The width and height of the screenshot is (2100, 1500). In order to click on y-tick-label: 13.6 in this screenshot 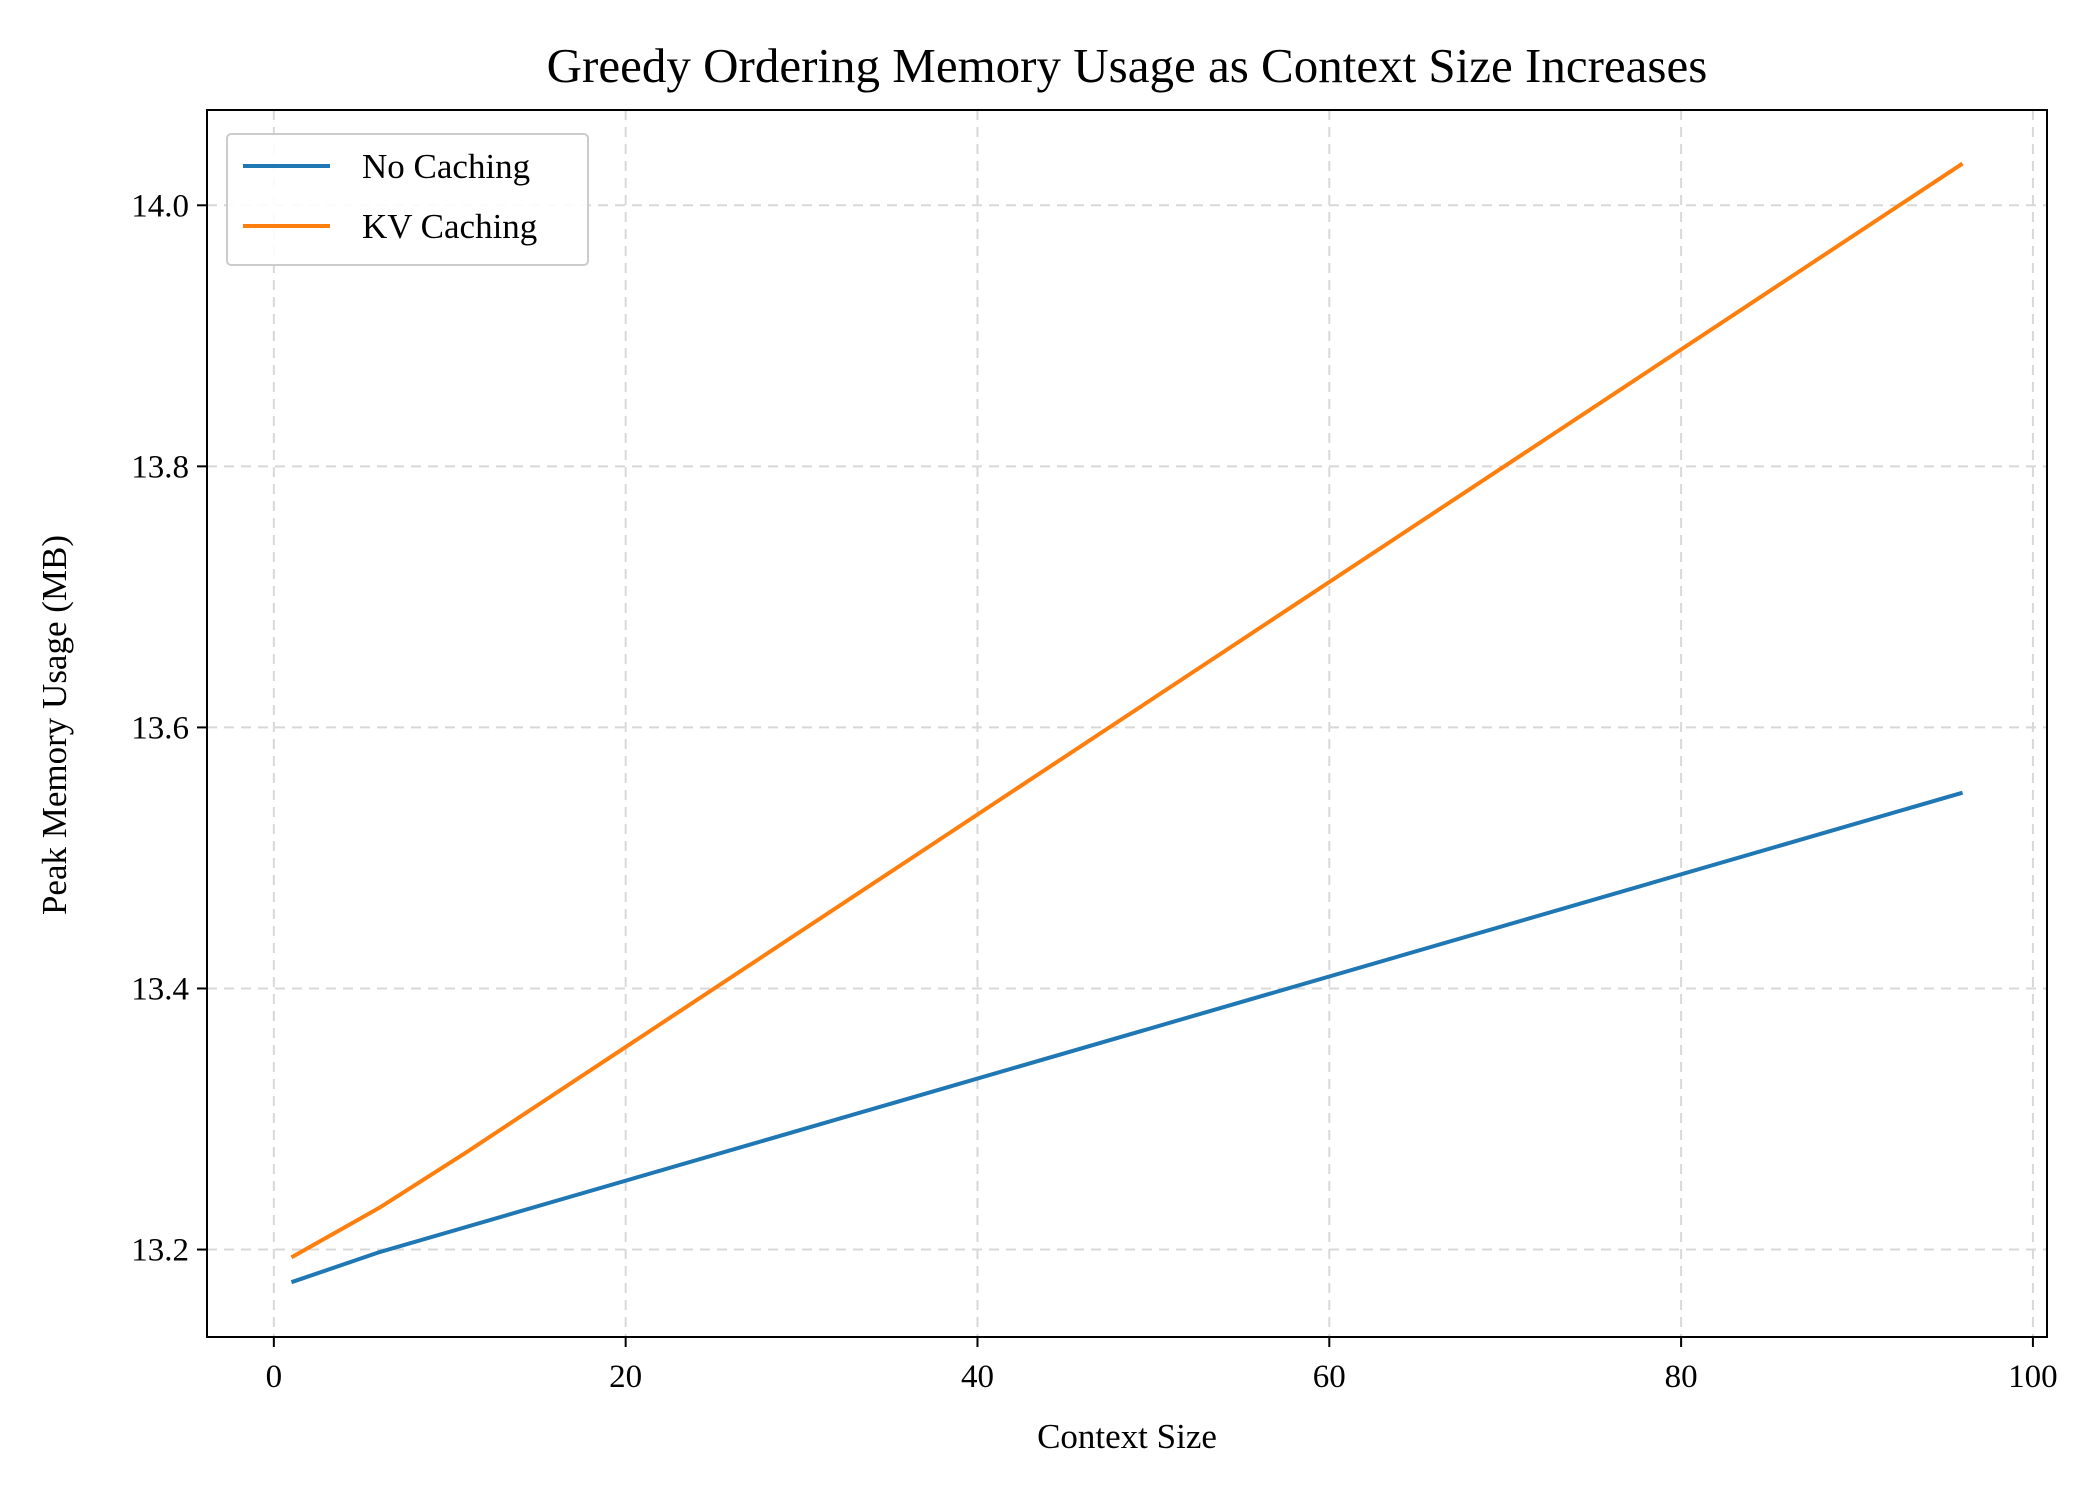, I will do `click(160, 728)`.